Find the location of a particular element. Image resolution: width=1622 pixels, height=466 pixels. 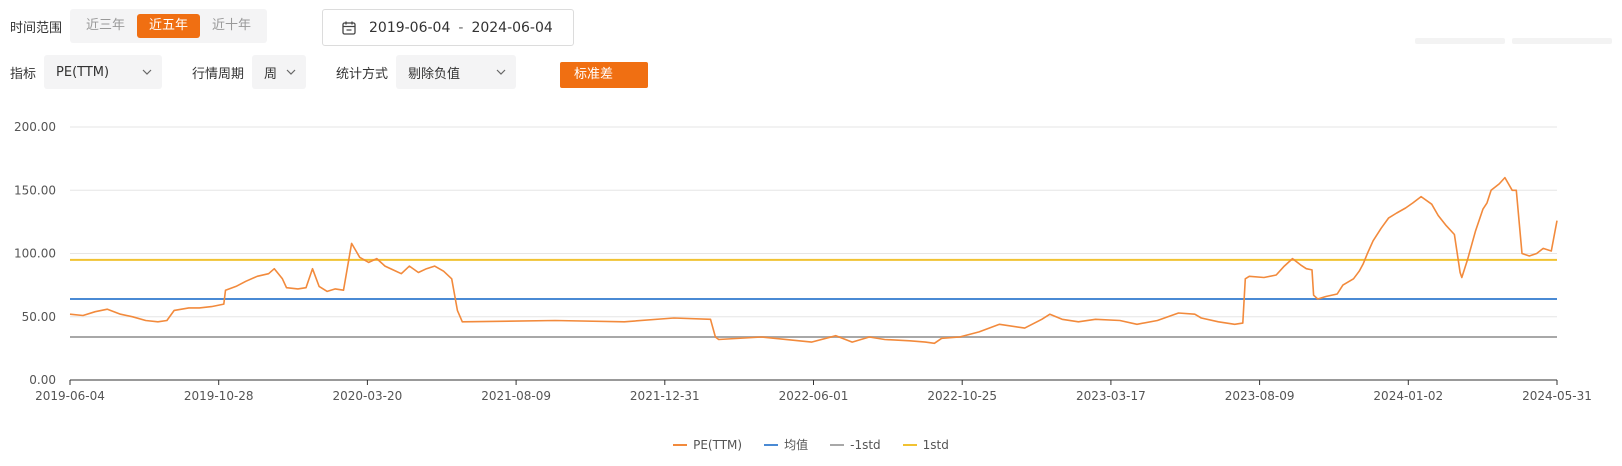

date-range-picker: 2019-06-04 - 2024-06-04 is located at coordinates (448, 27).